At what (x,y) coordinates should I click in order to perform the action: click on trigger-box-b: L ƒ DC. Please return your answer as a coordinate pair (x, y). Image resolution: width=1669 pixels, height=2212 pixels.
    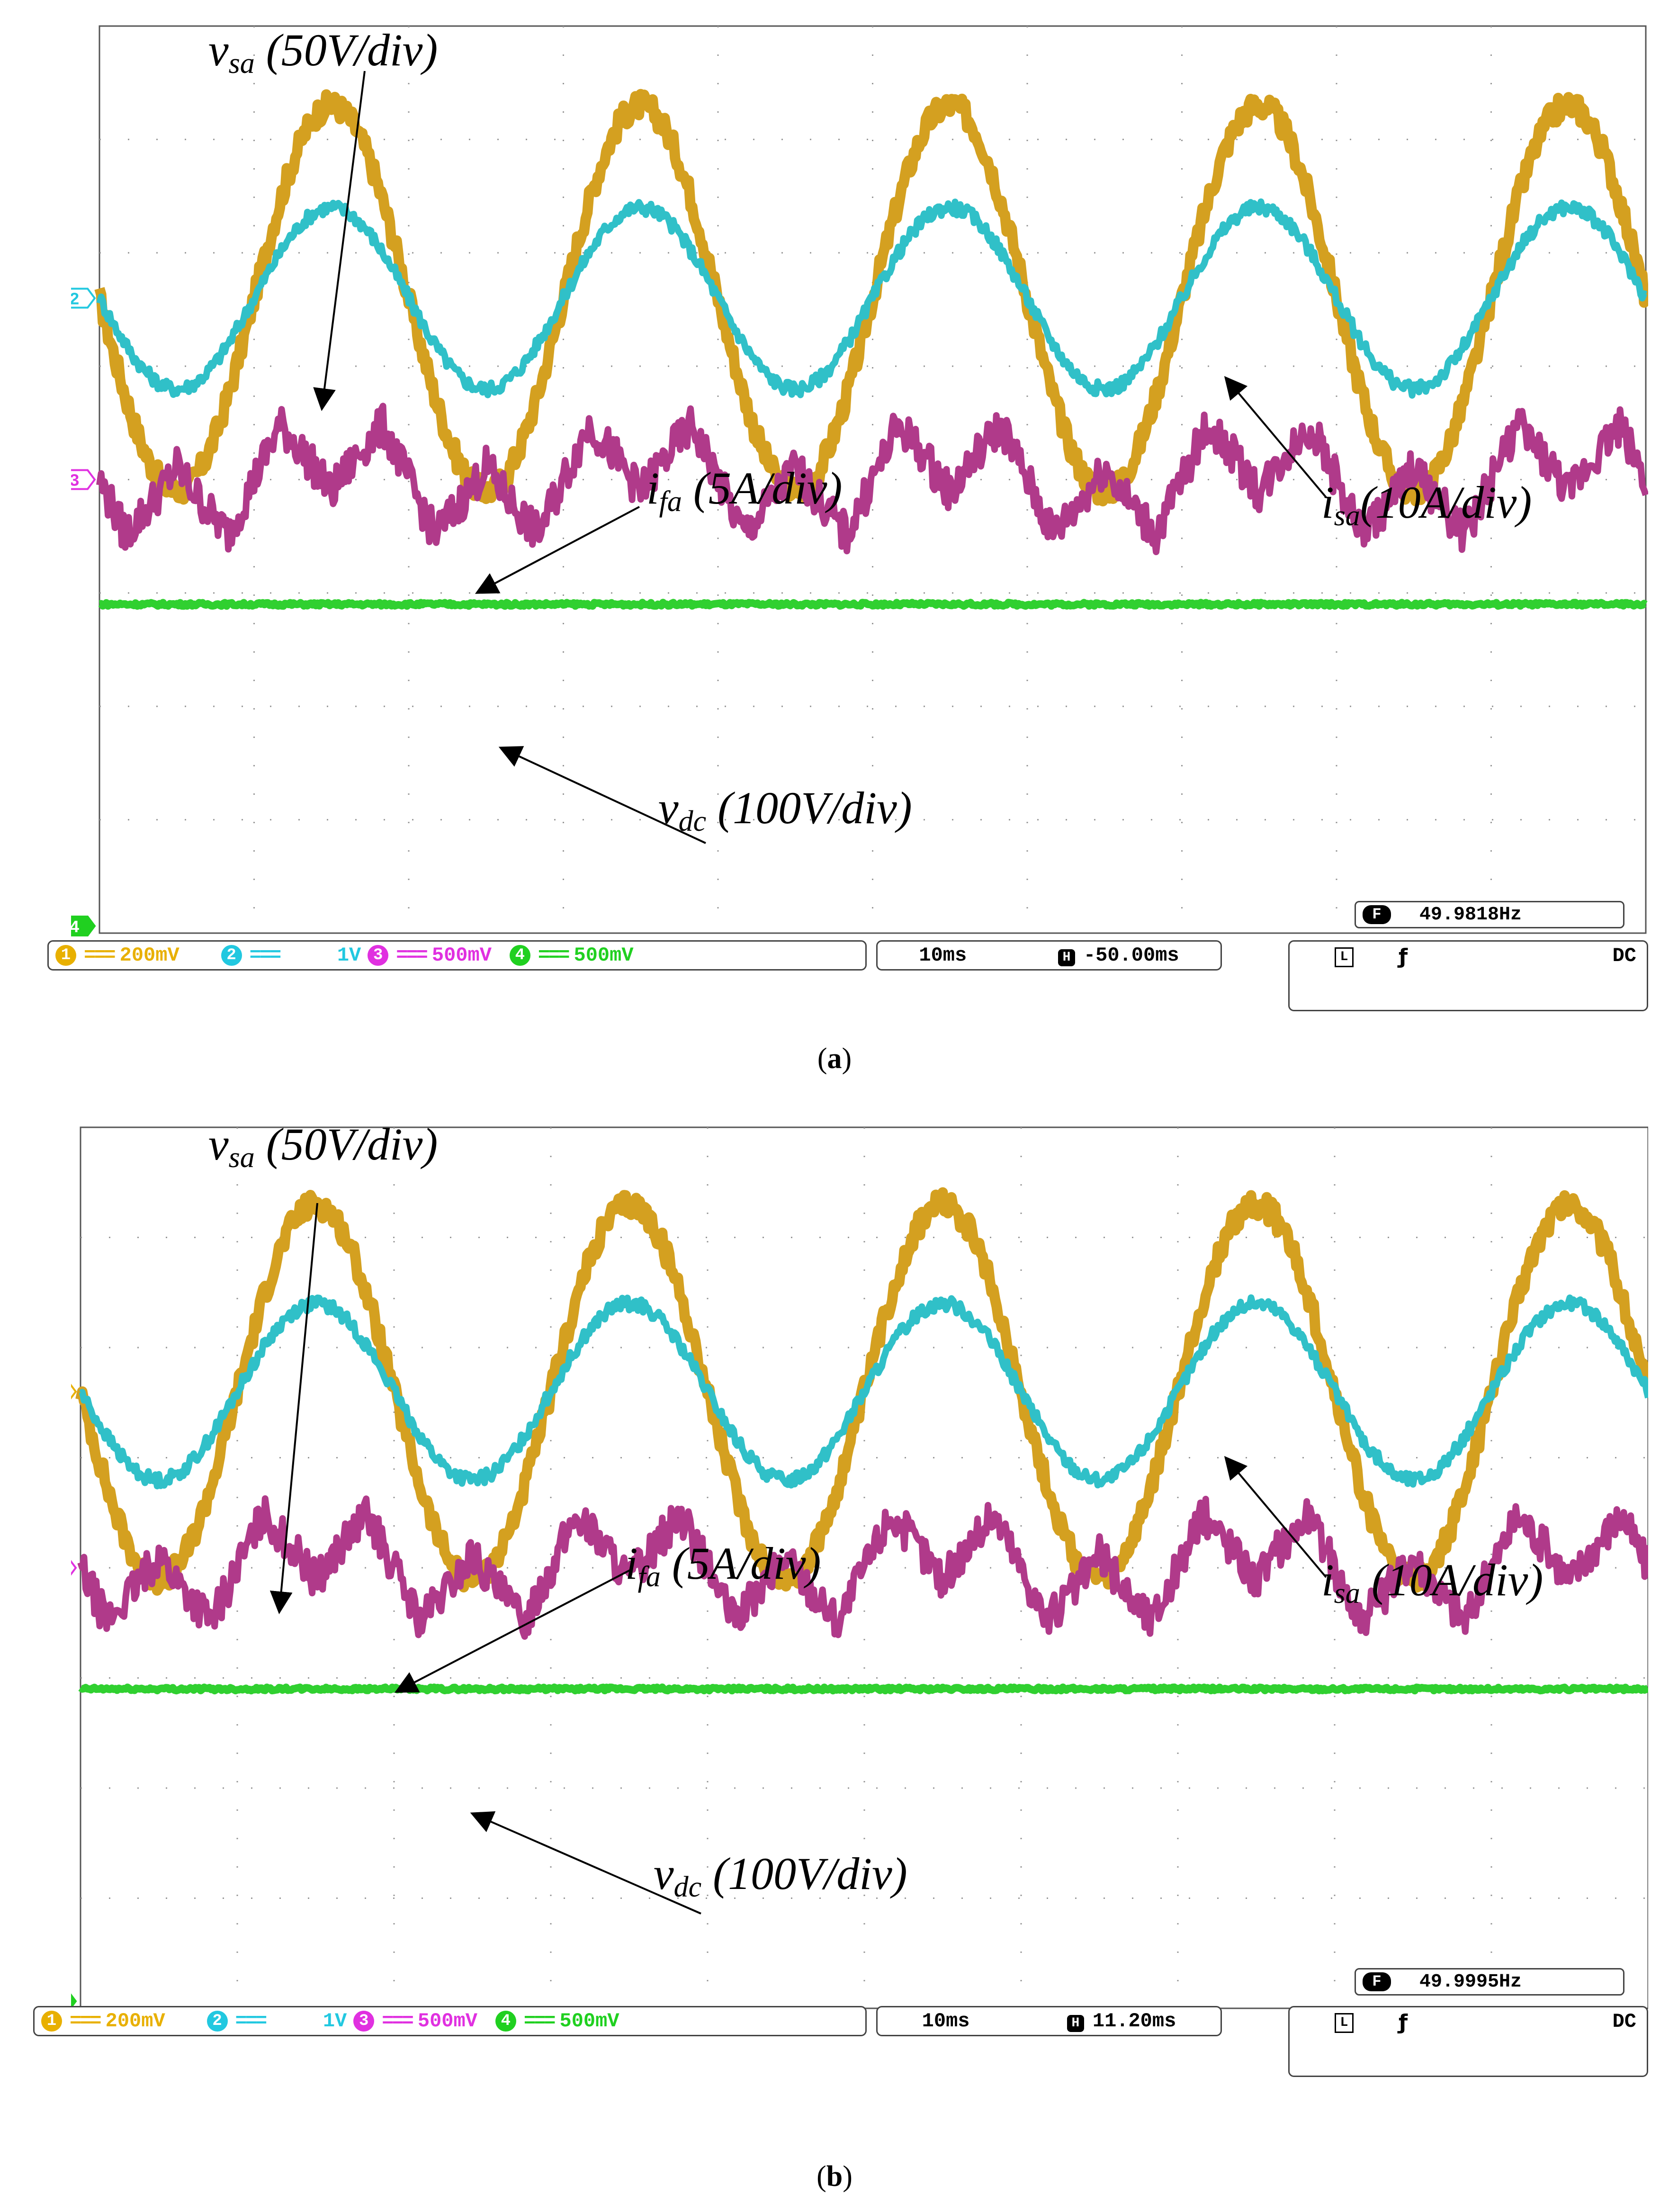
    Looking at the image, I should click on (1468, 2042).